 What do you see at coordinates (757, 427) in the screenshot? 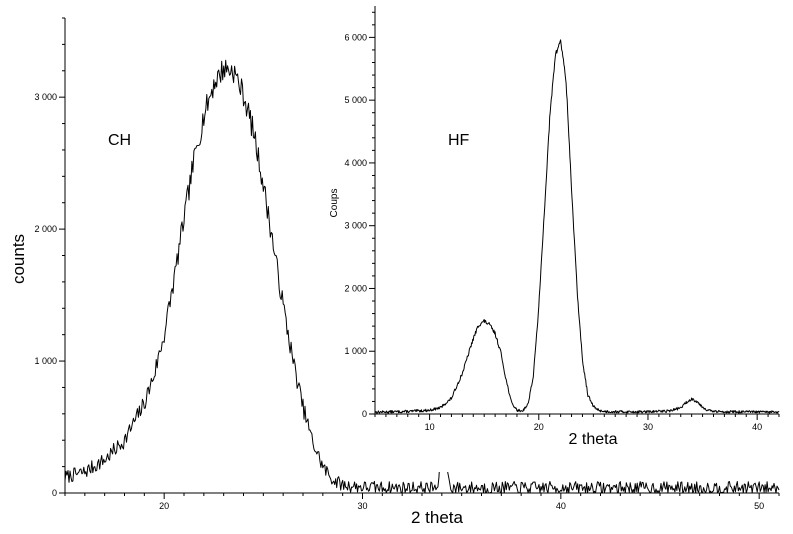
I see `inset-x-tick-label: 40` at bounding box center [757, 427].